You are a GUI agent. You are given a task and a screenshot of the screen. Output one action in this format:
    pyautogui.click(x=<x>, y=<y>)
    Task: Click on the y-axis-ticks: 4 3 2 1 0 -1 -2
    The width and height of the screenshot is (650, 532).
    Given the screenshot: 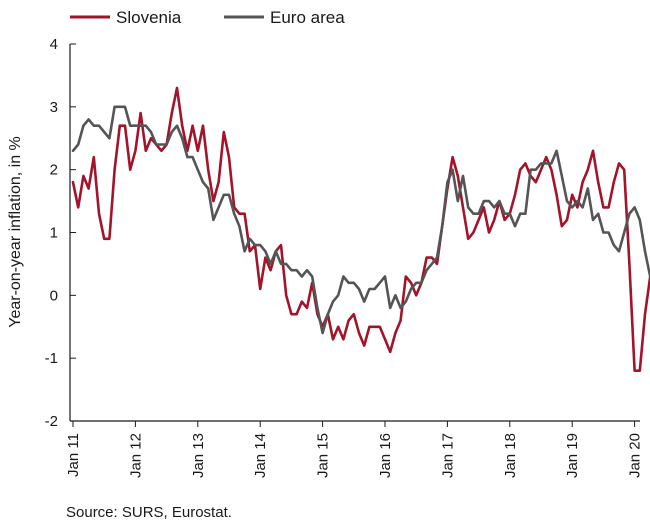 What is the action you would take?
    pyautogui.click(x=60, y=233)
    